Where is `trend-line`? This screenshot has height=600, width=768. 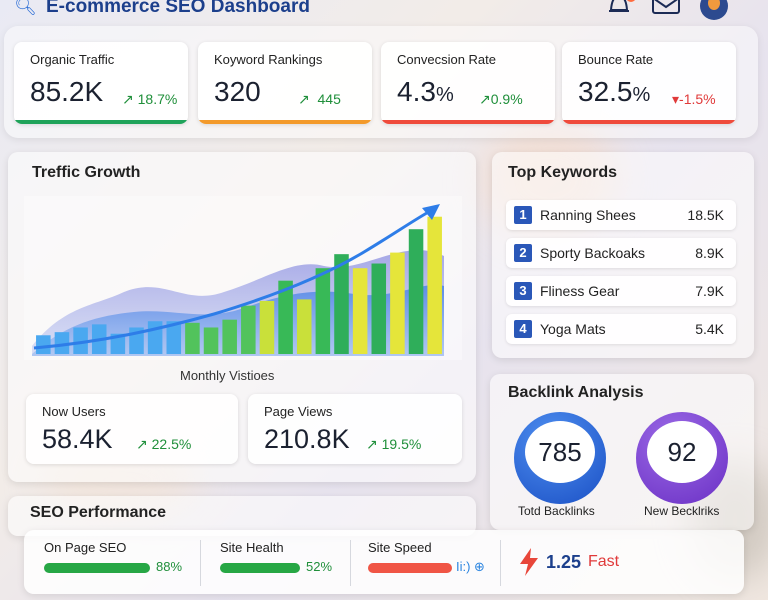
trend-line is located at coordinates (233, 279).